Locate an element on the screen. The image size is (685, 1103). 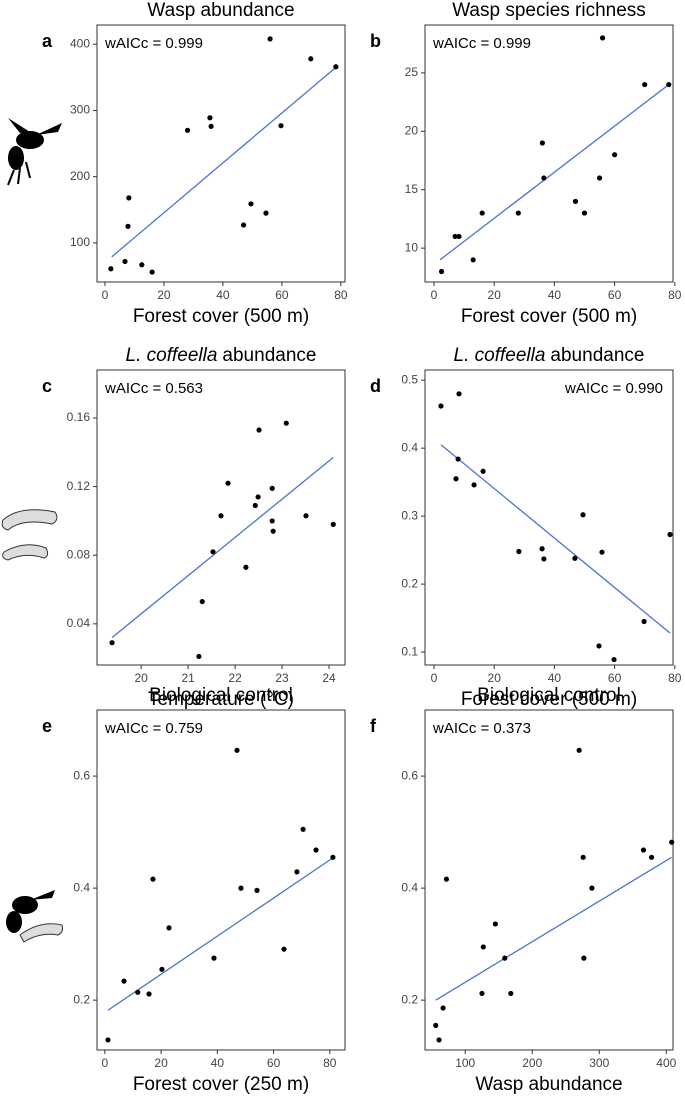
x-tick-label: 100 is located at coordinates (465, 1063).